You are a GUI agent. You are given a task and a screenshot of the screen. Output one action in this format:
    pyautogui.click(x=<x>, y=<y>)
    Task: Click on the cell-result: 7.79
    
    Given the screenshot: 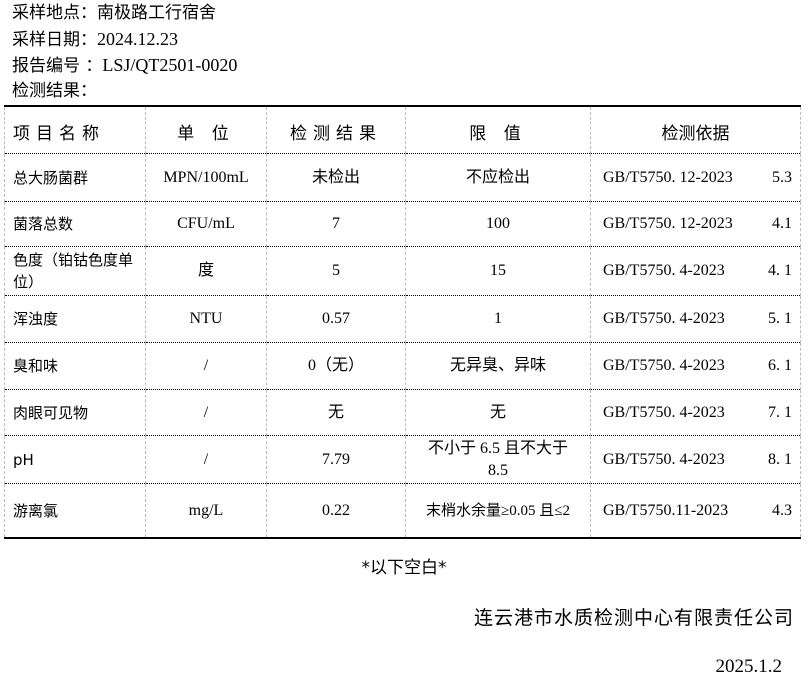 What is the action you would take?
    pyautogui.click(x=336, y=459)
    